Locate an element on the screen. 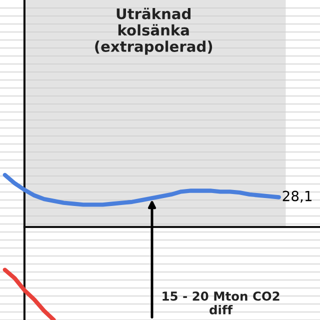 This screenshot has height=320, width=320. annotation: 15 - 20 Mton CO2 diff is located at coordinates (221, 303).